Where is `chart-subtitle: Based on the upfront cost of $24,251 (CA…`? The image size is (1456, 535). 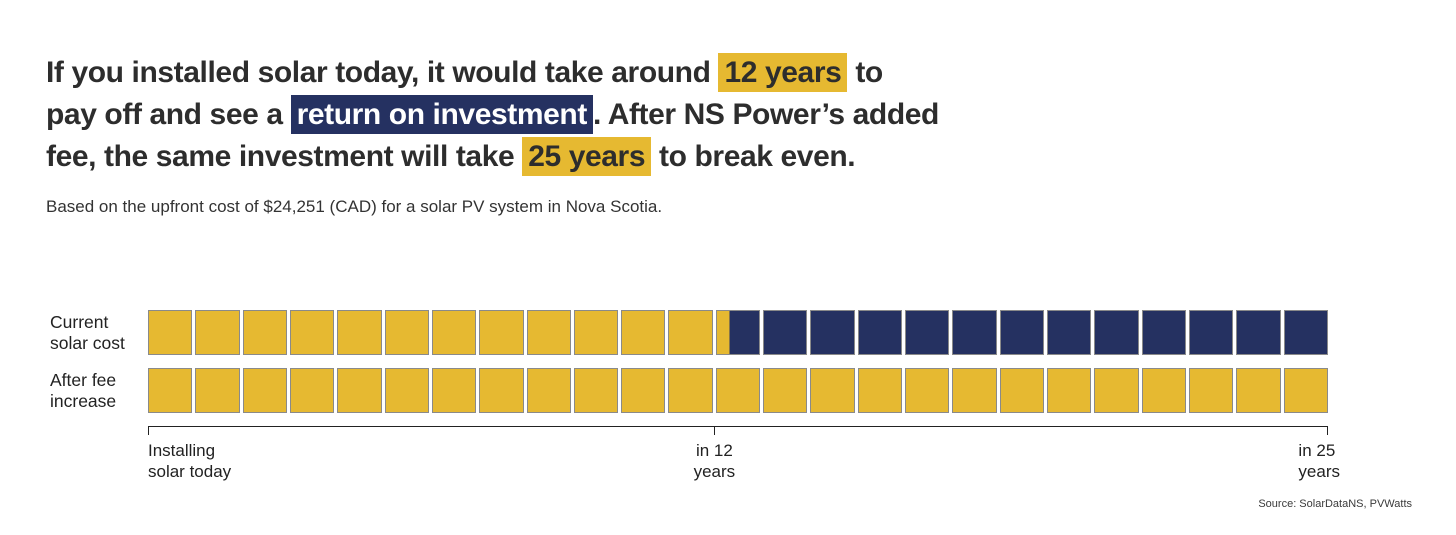
chart-subtitle: Based on the upfront cost of $24,251 (CA… is located at coordinates (354, 206).